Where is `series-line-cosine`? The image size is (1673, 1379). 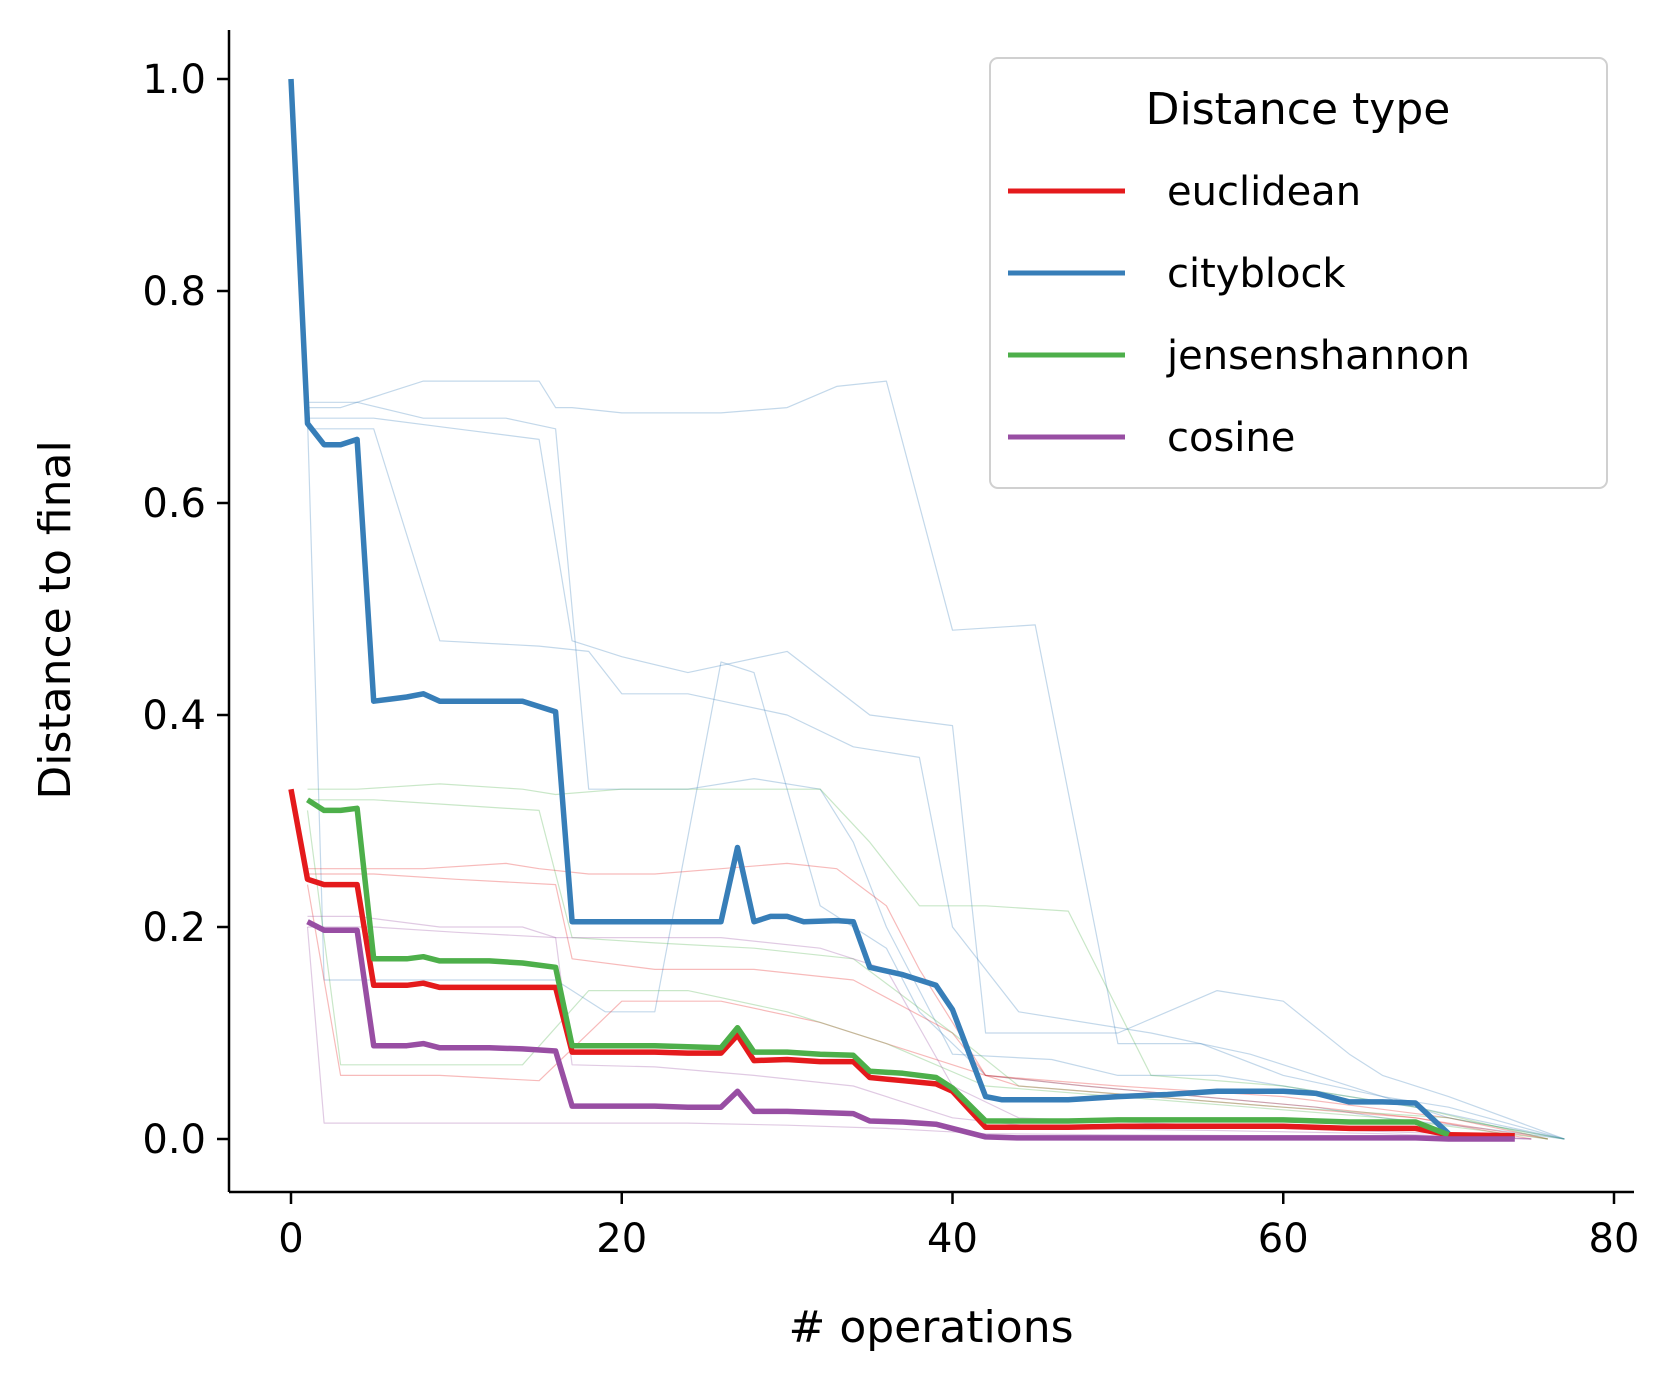 series-line-cosine is located at coordinates (910, 1030).